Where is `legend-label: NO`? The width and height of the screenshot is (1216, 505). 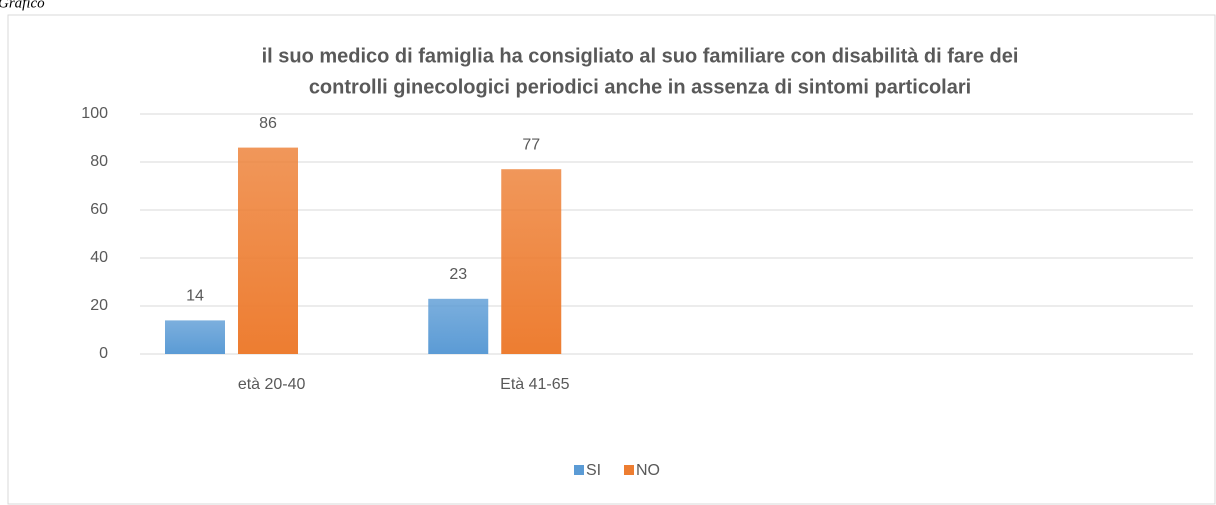
legend-label: NO is located at coordinates (648, 470).